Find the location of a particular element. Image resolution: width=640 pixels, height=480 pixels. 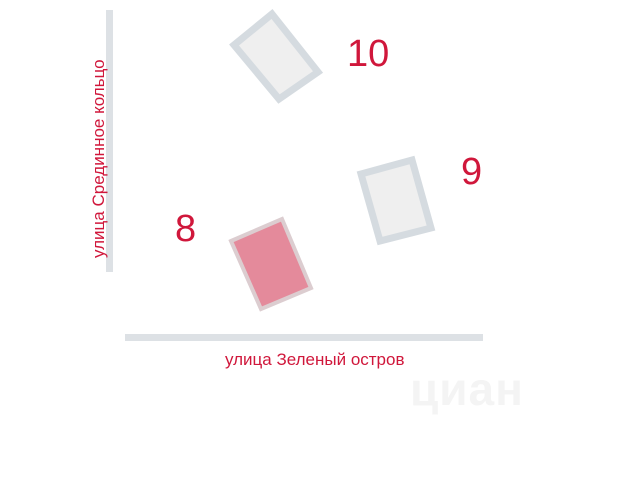

building-number-10: 10 is located at coordinates (368, 54).